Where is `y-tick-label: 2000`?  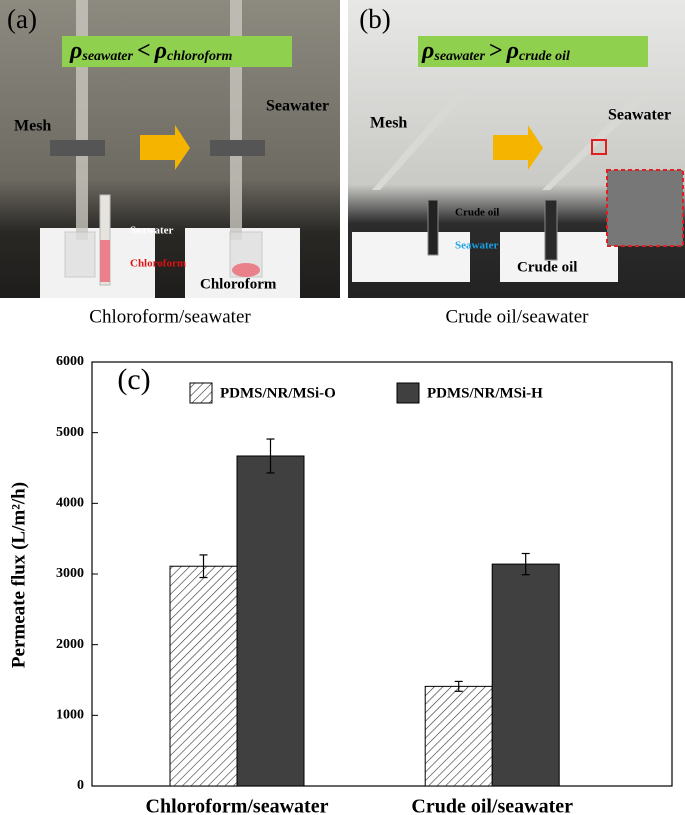 y-tick-label: 2000 is located at coordinates (70, 644).